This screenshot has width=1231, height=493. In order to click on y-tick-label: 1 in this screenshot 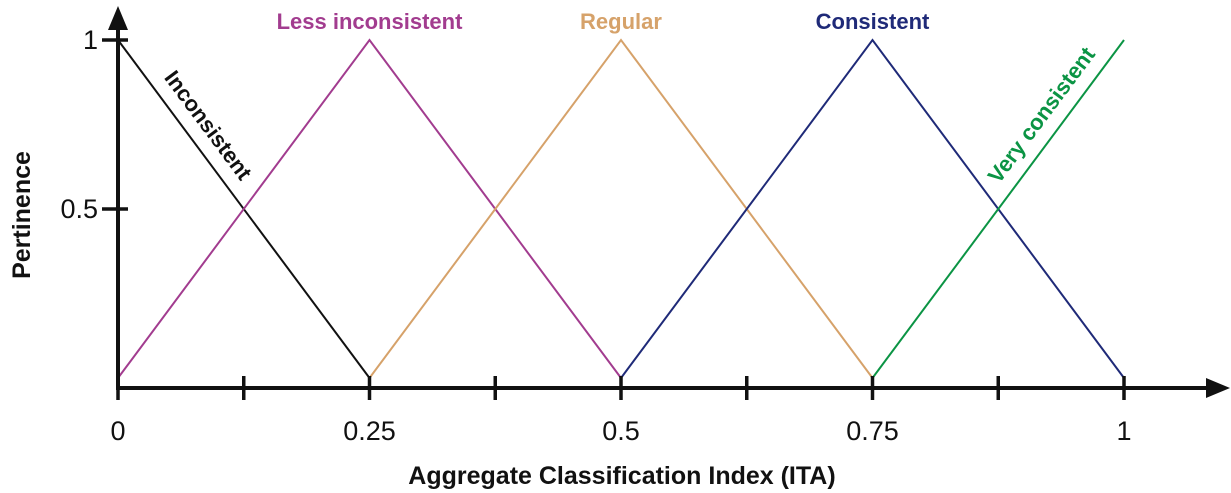, I will do `click(90, 40)`.